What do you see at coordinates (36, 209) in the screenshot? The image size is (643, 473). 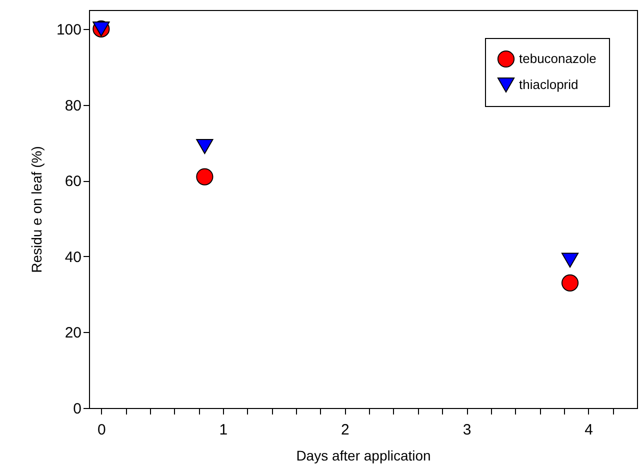 I see `y-axis-title: Residu e on leaf (%)` at bounding box center [36, 209].